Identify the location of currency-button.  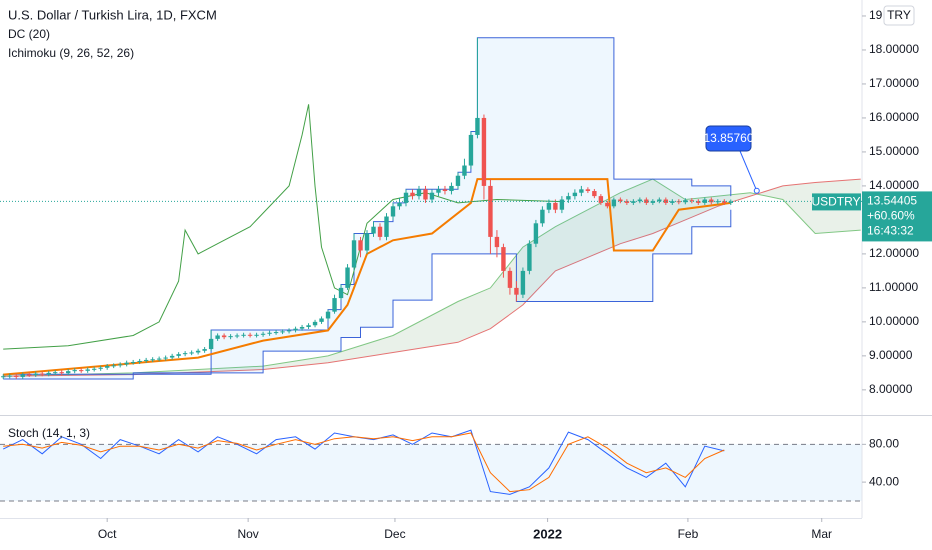
(899, 15).